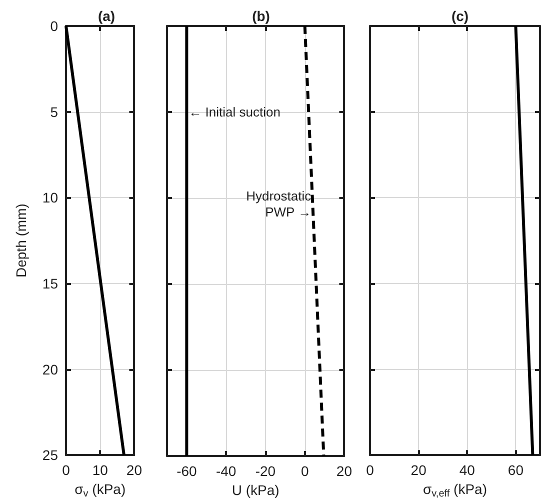 This screenshot has width=544, height=504. What do you see at coordinates (100, 470) in the screenshot?
I see `x-tick-label: 10` at bounding box center [100, 470].